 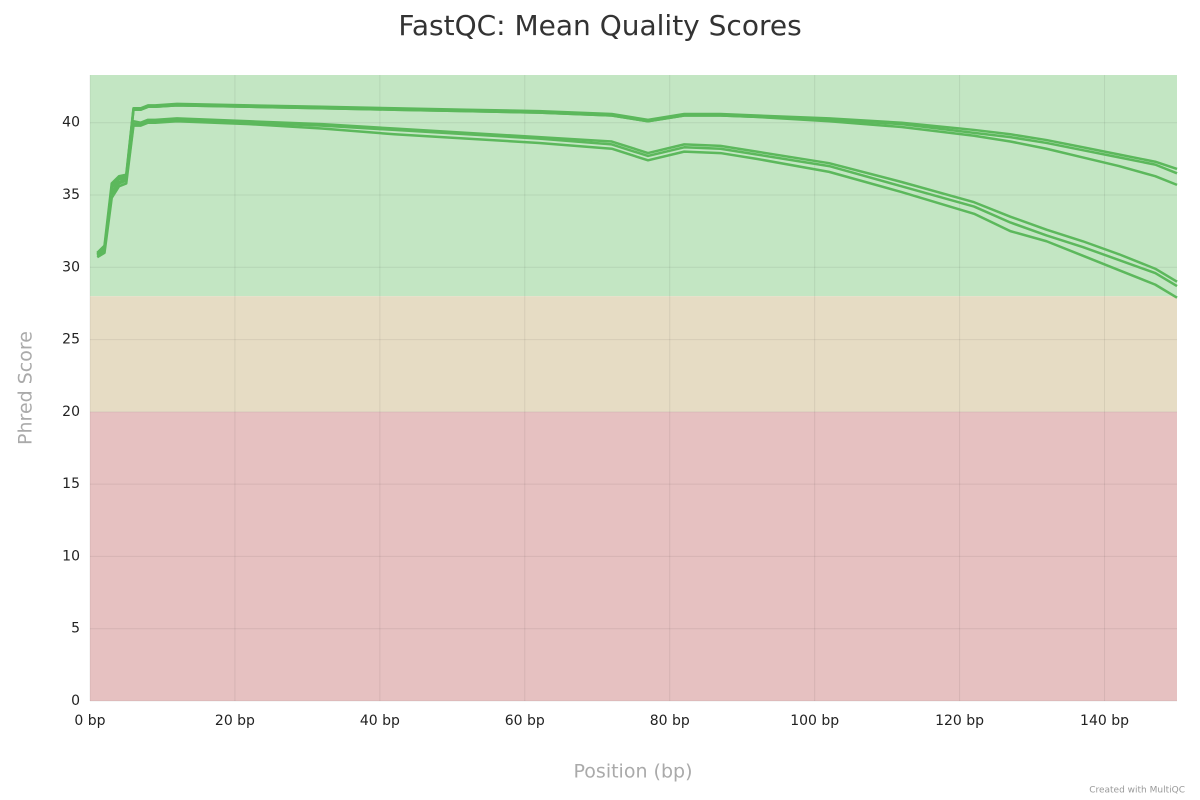 What do you see at coordinates (89, 721) in the screenshot?
I see `x-tick-label: 0 bp` at bounding box center [89, 721].